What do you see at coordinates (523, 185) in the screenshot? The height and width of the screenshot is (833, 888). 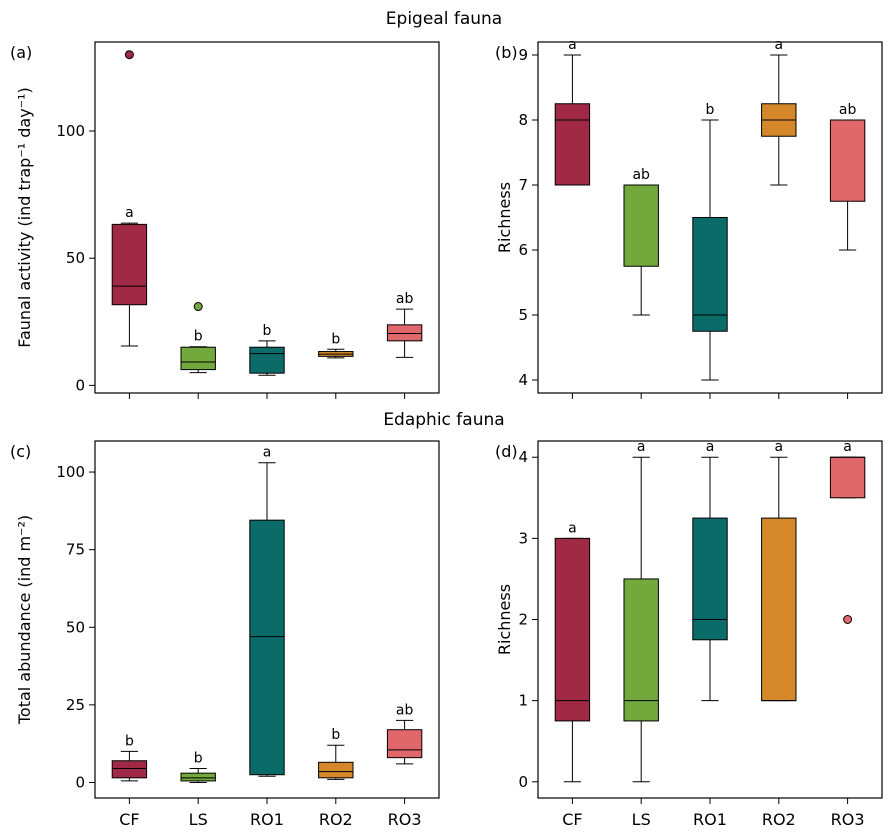 I see `y-tick-label: 7` at bounding box center [523, 185].